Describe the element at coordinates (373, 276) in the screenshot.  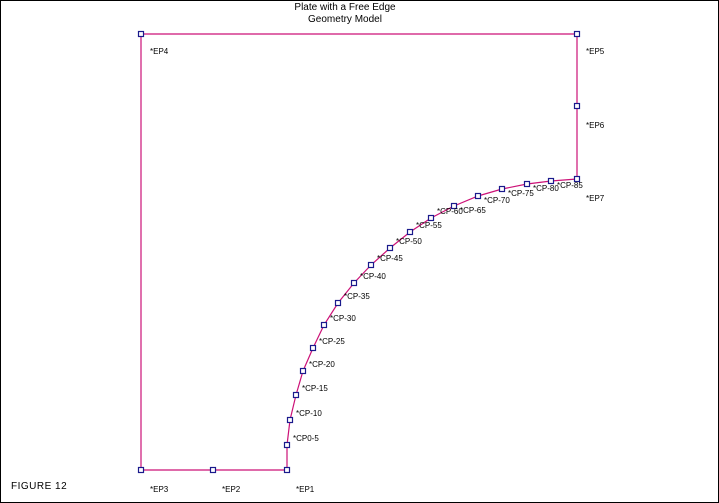
I see `curve-point-label-8: *CP-40` at that location.